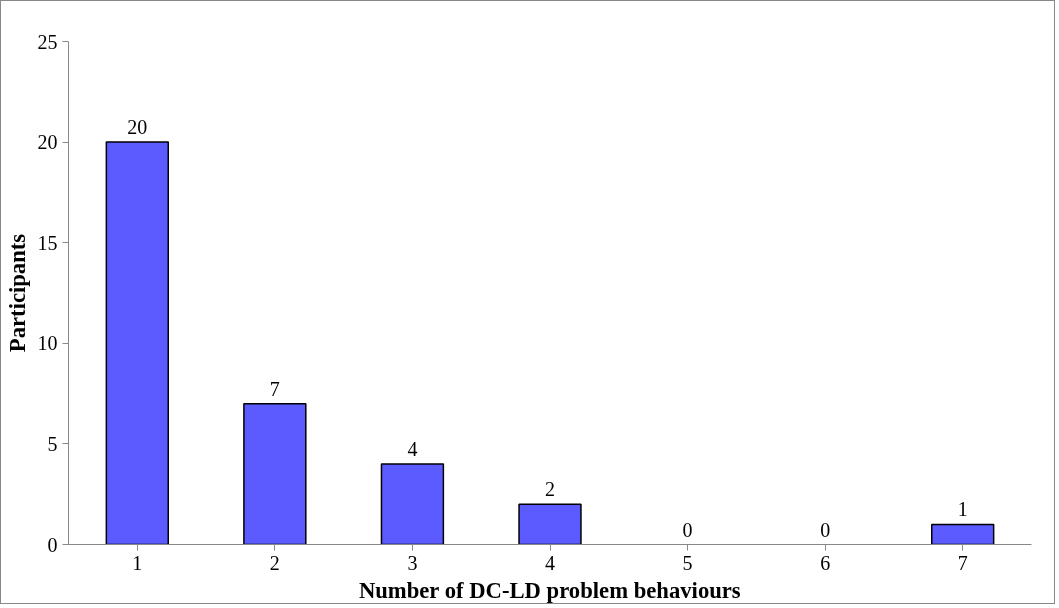 This screenshot has width=1059, height=608. Describe the element at coordinates (412, 449) in the screenshot. I see `data-label: 4` at that location.